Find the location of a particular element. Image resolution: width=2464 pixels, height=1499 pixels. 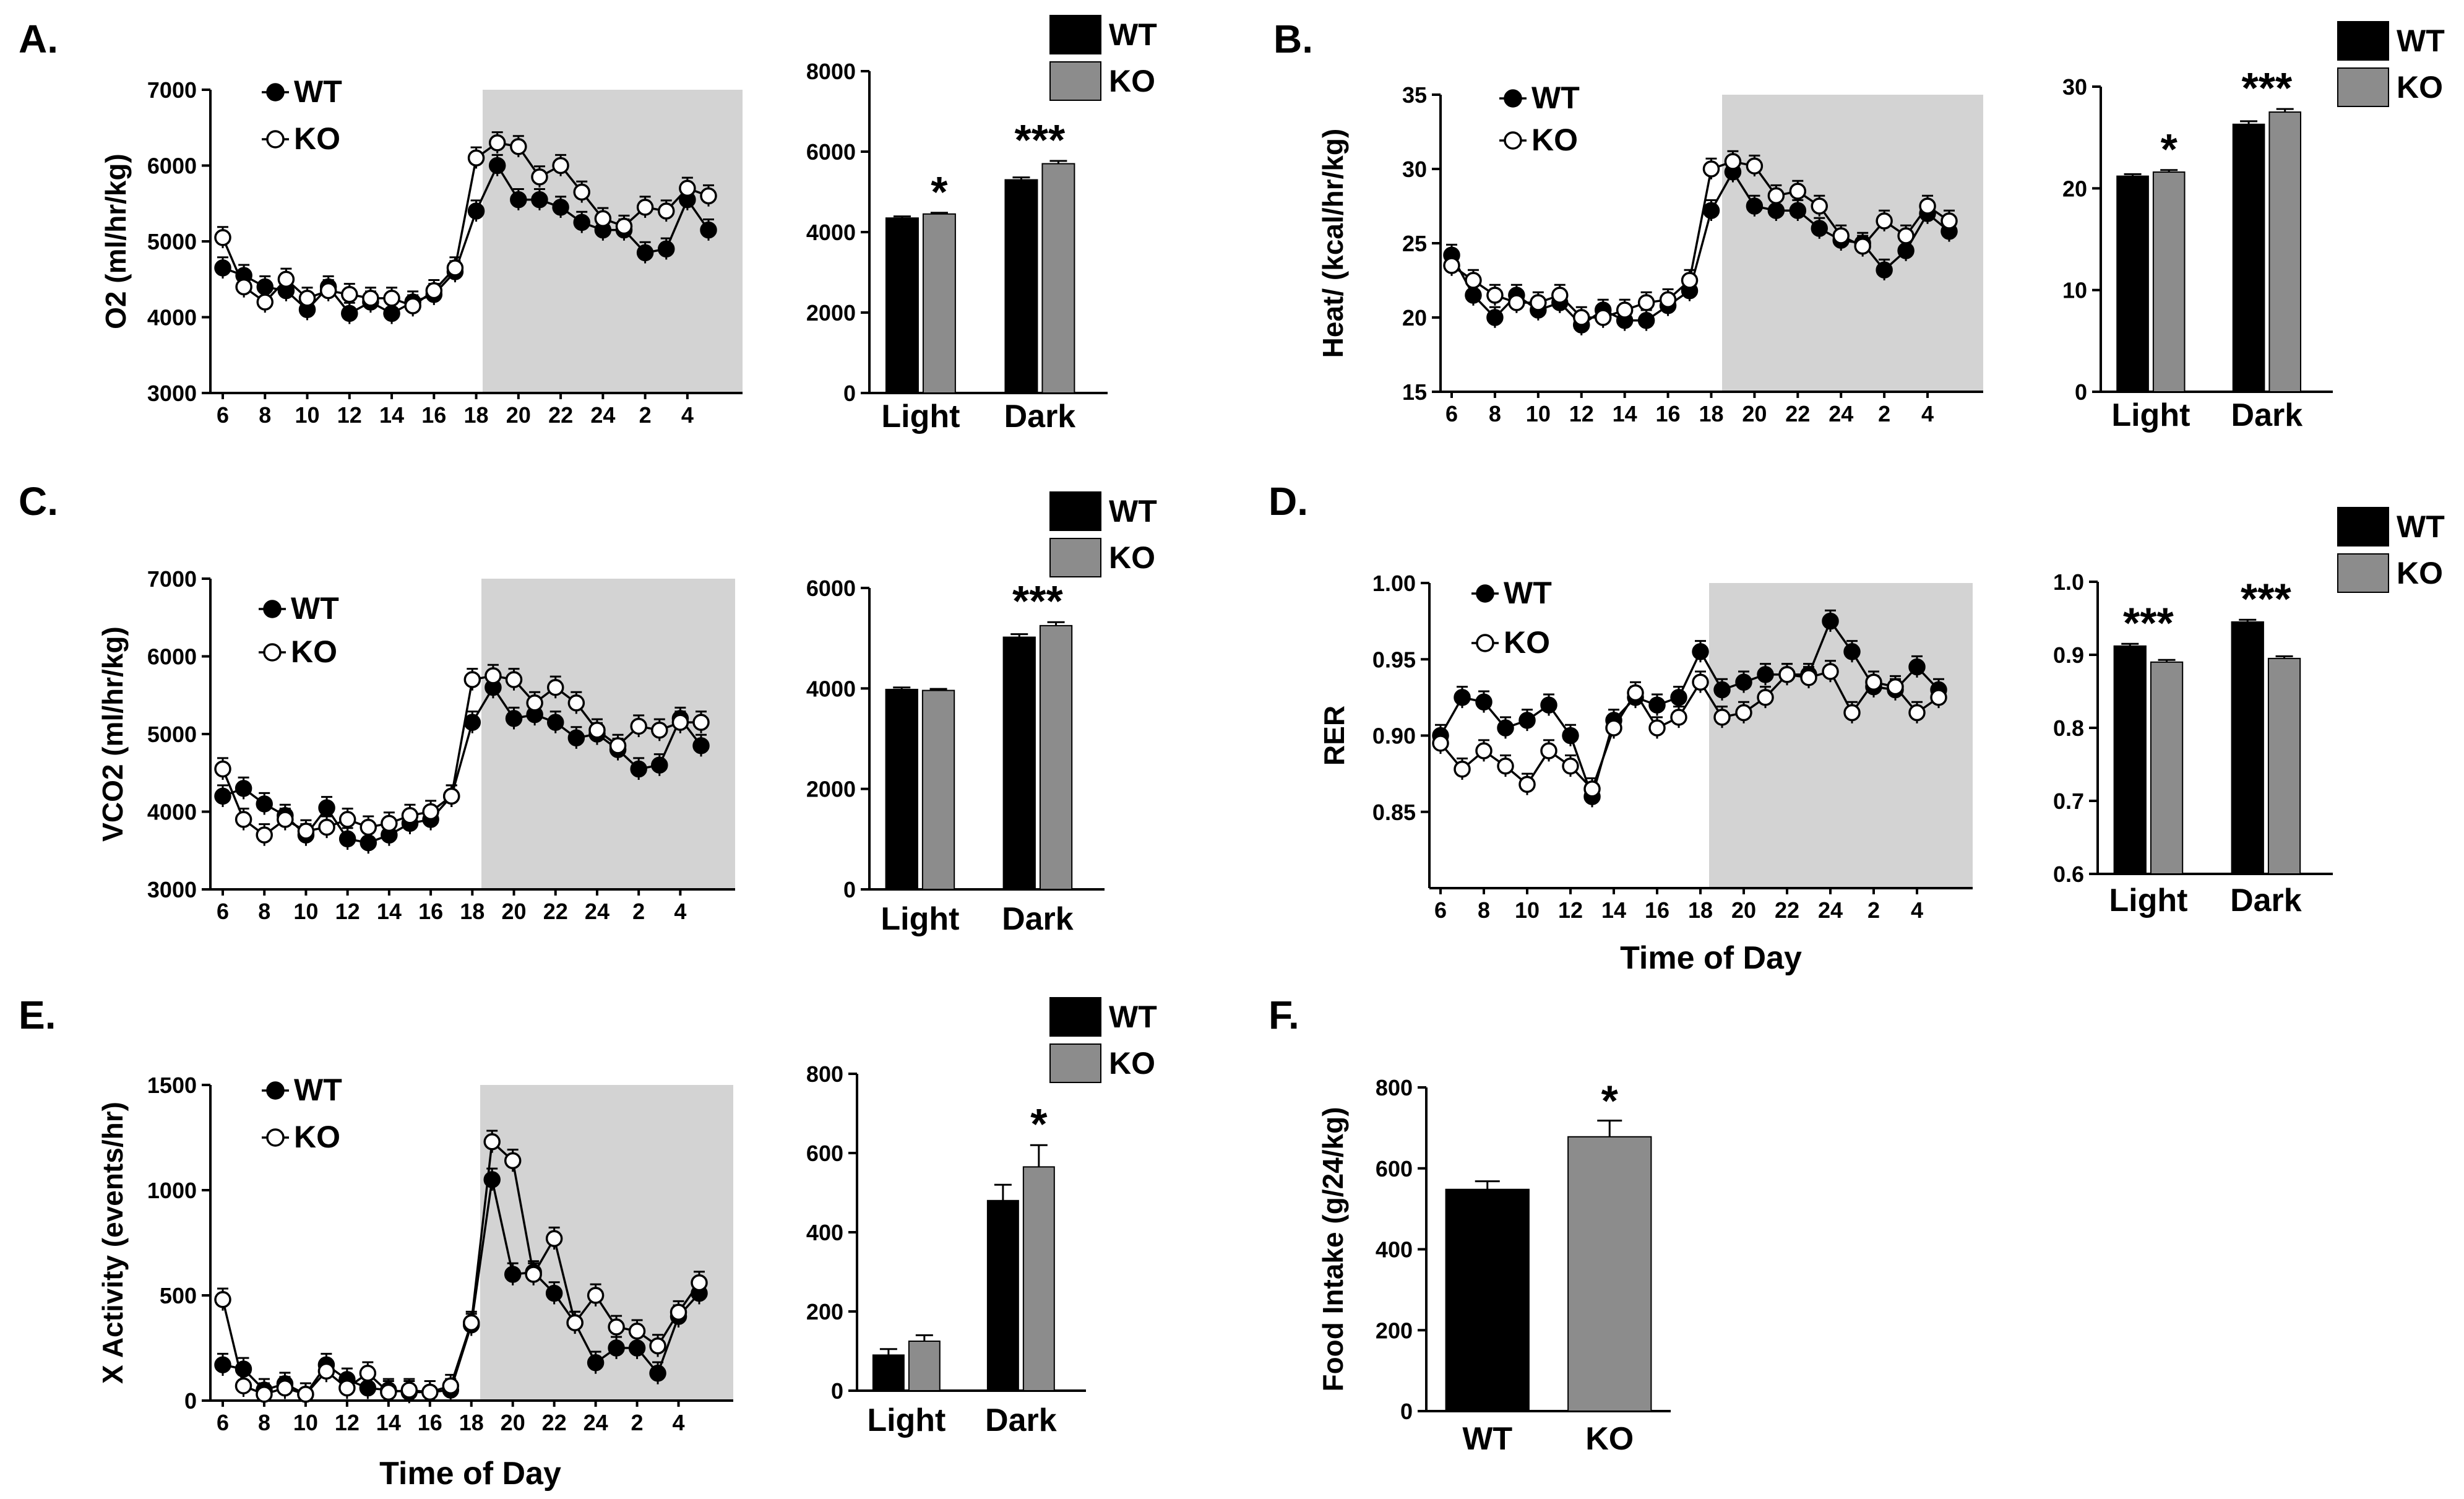

C-bar-bar-KO-Dark is located at coordinates (1056, 757).